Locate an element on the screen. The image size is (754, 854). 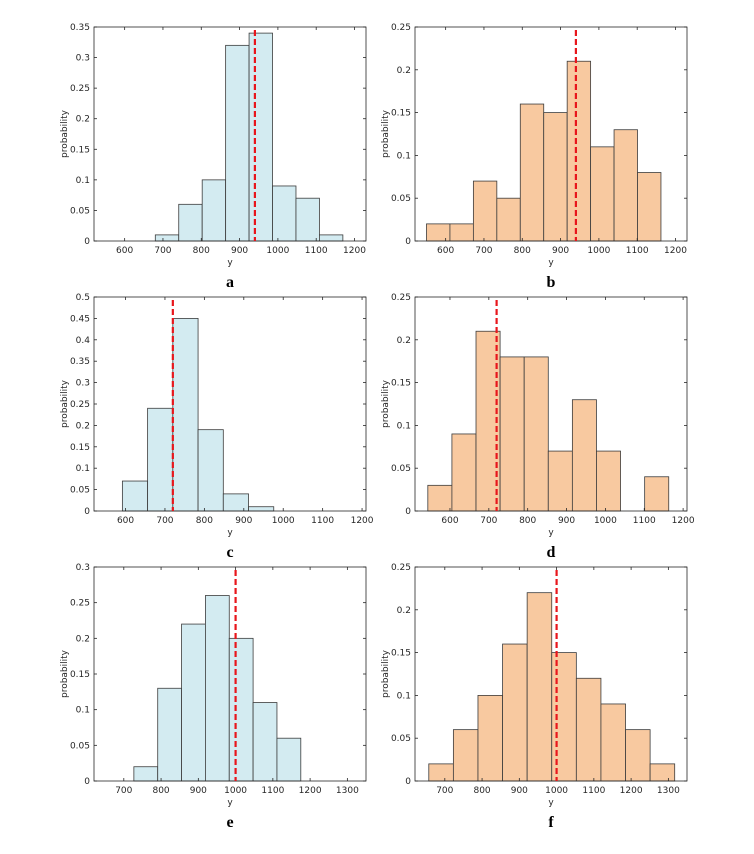
x-tick-label: 1300 is located at coordinates (668, 791).